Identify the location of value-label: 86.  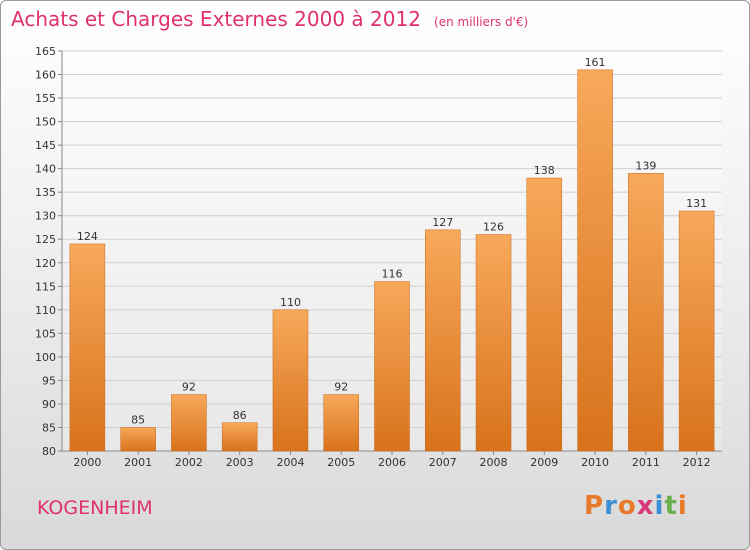
(240, 415).